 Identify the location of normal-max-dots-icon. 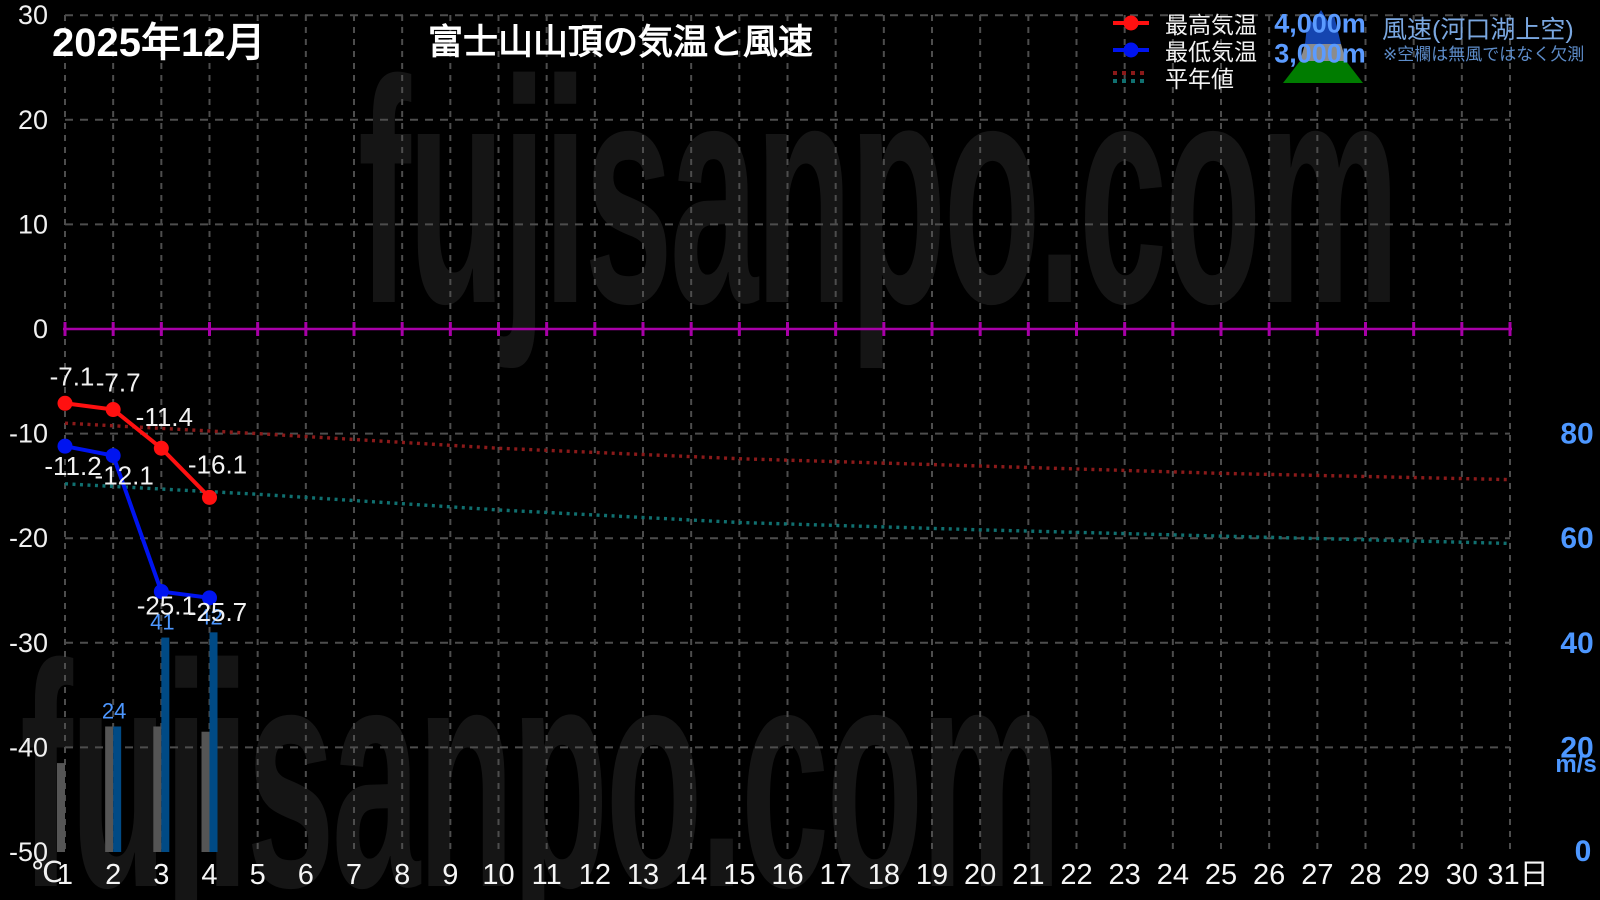
(1131, 73).